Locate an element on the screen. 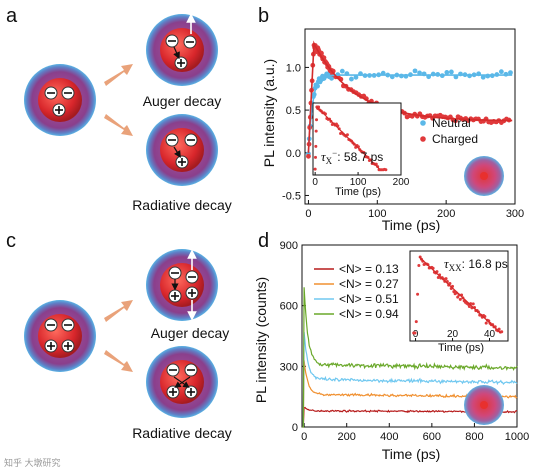 This screenshot has width=545, height=472. chart-b-inset-annotation: τX−: 58.7 ps is located at coordinates (352, 157).